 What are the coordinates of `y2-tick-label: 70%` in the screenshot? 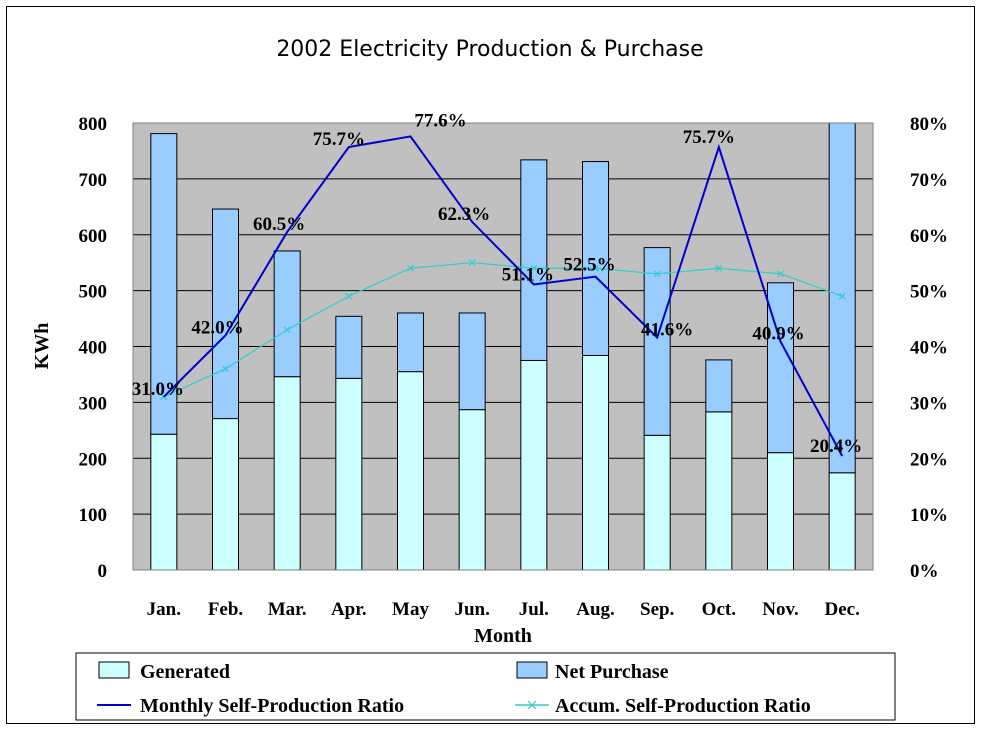 It's located at (929, 180).